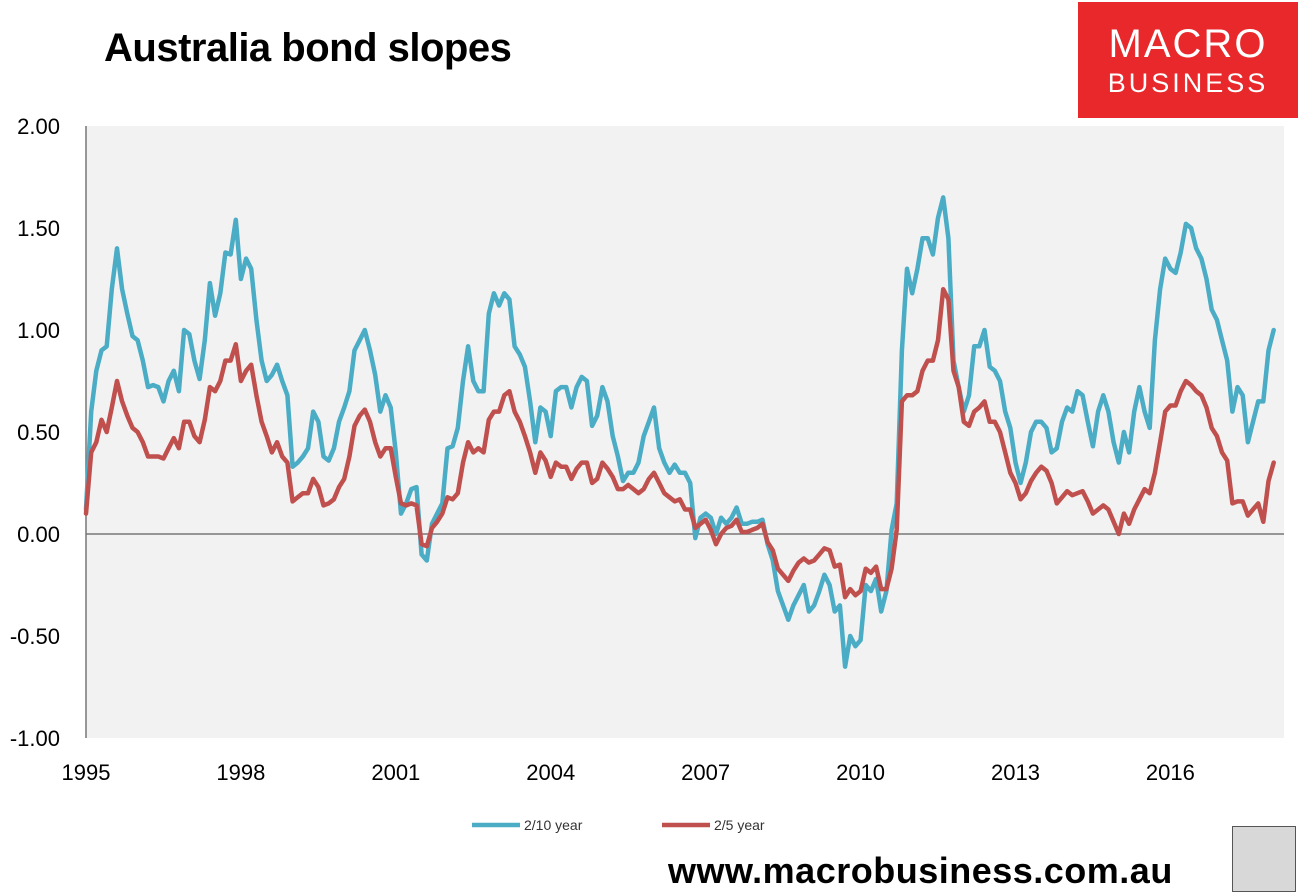 This screenshot has width=1300, height=896. I want to click on y-tick-label: 1.50, so click(38, 228).